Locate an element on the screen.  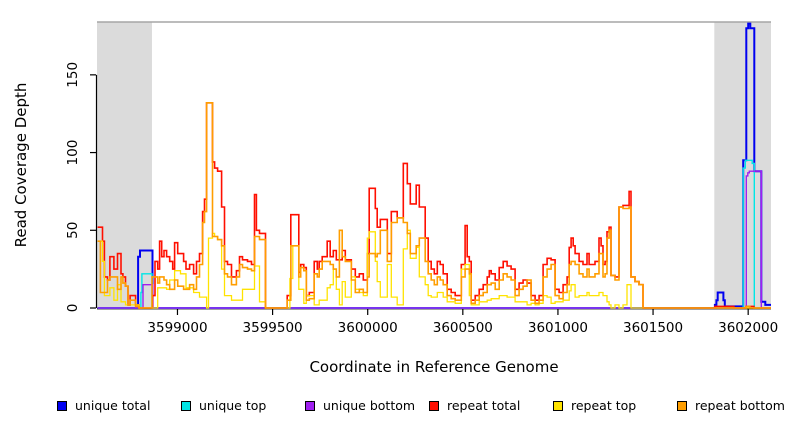
x-tick-label: 3600000 is located at coordinates (368, 328).